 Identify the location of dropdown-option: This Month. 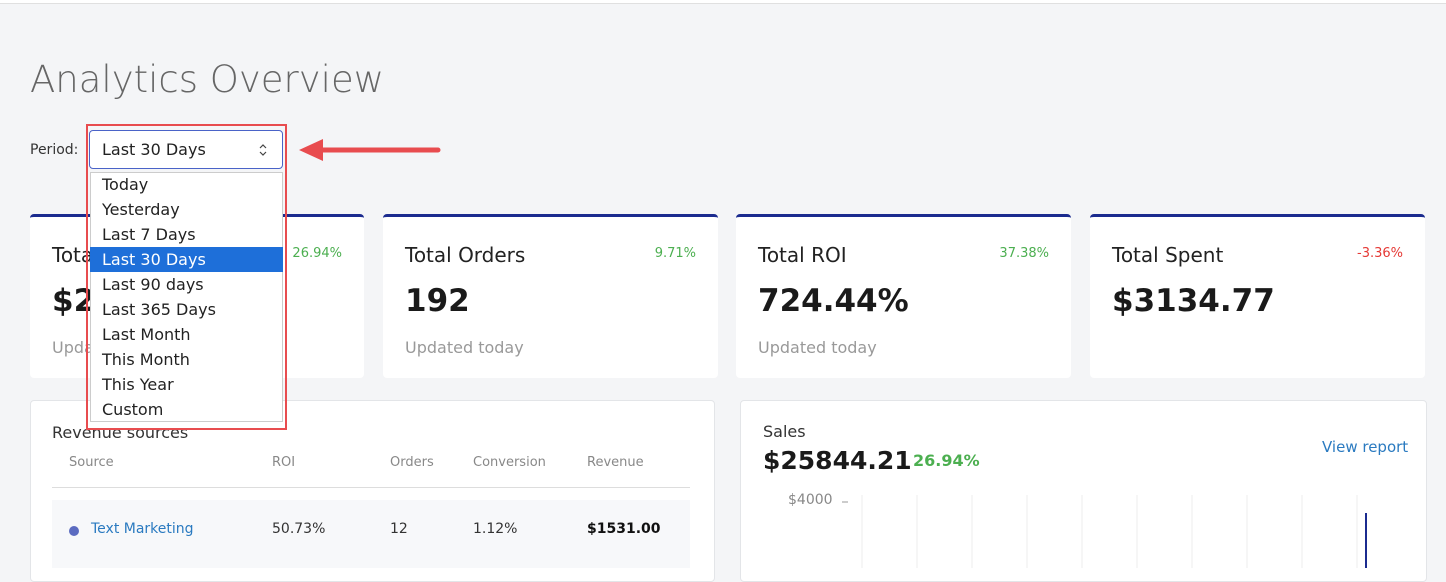
(146, 359).